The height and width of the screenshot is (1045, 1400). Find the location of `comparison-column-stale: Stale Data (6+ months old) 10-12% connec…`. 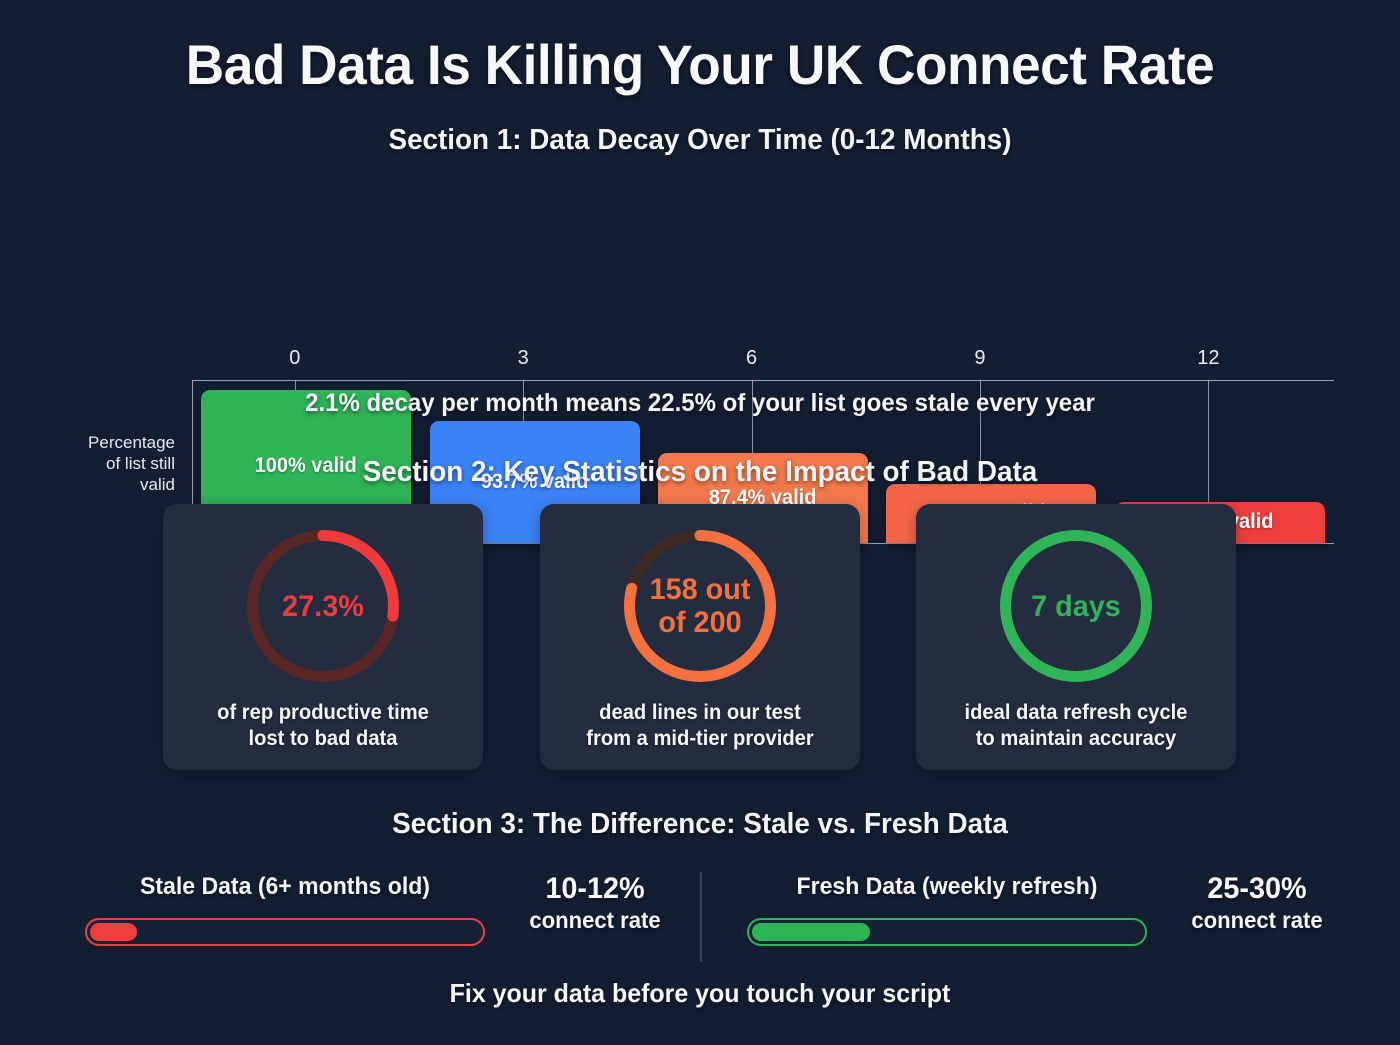

comparison-column-stale: Stale Data (6+ months old) 10-12% connec… is located at coordinates (370, 910).